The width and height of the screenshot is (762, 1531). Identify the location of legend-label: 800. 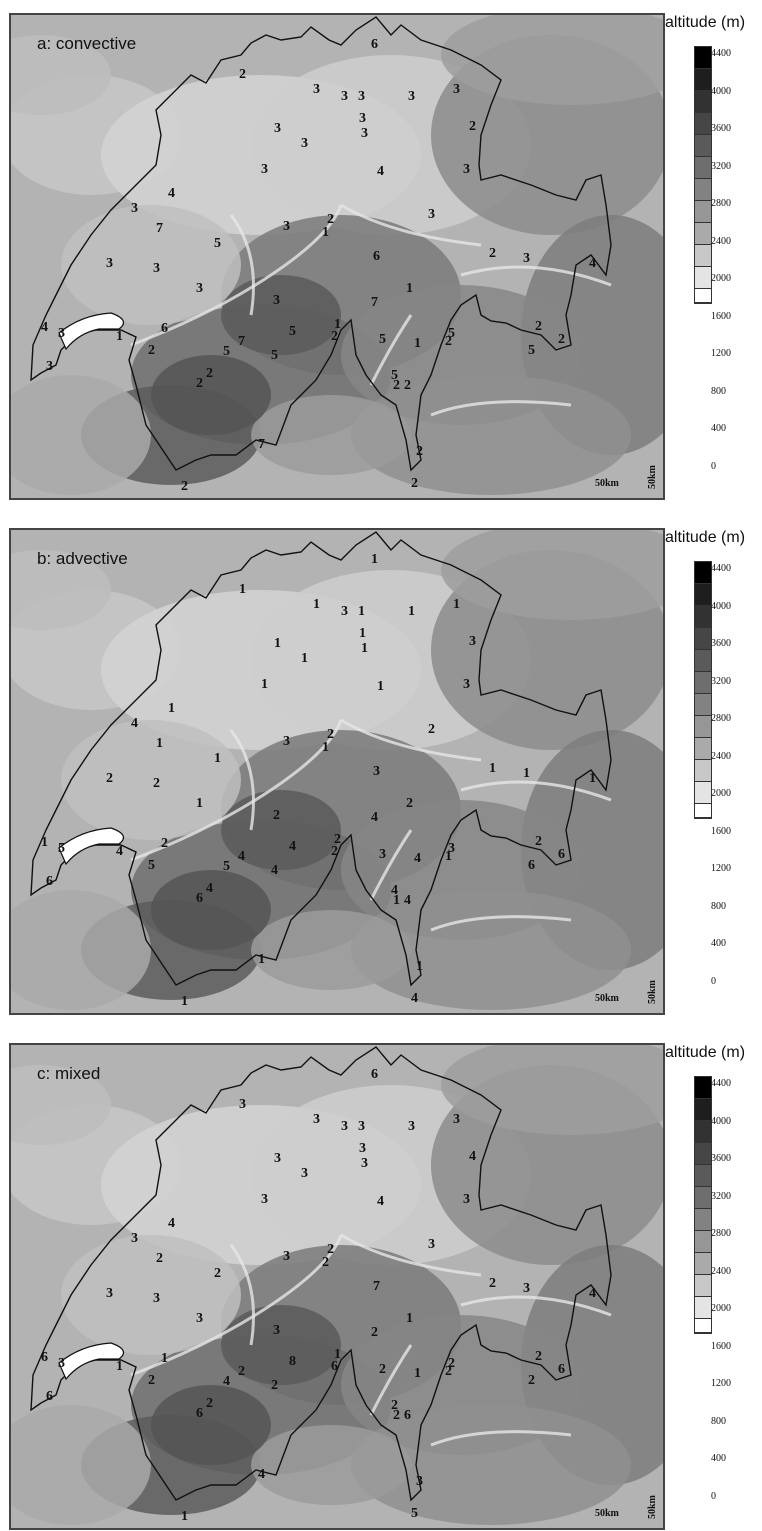
(718, 1421).